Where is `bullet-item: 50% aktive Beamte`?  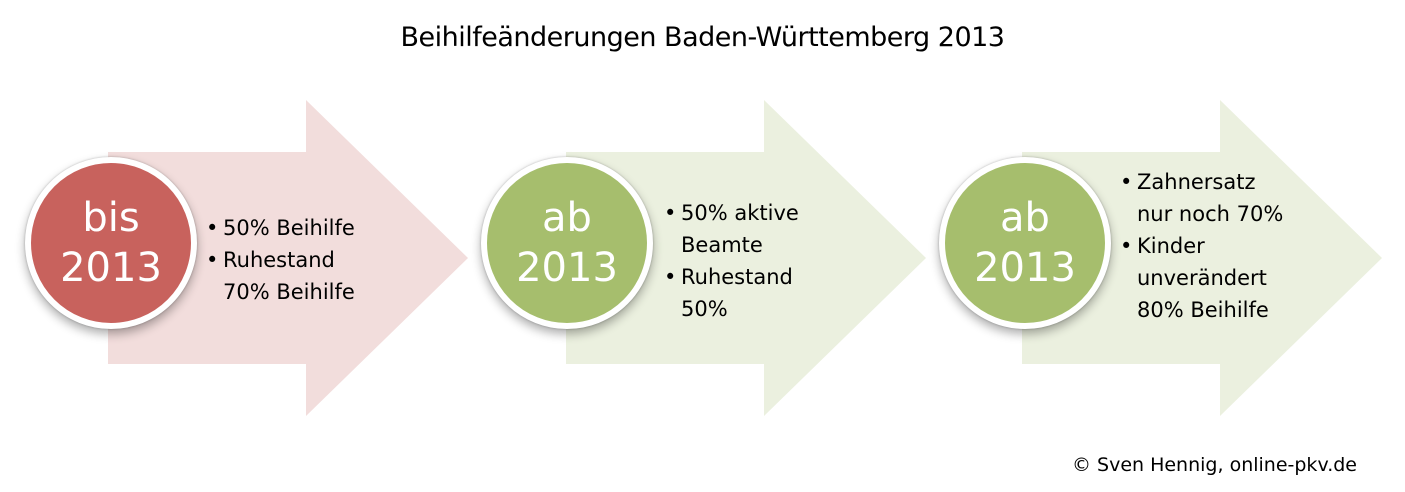 bullet-item: 50% aktive Beamte is located at coordinates (739, 229).